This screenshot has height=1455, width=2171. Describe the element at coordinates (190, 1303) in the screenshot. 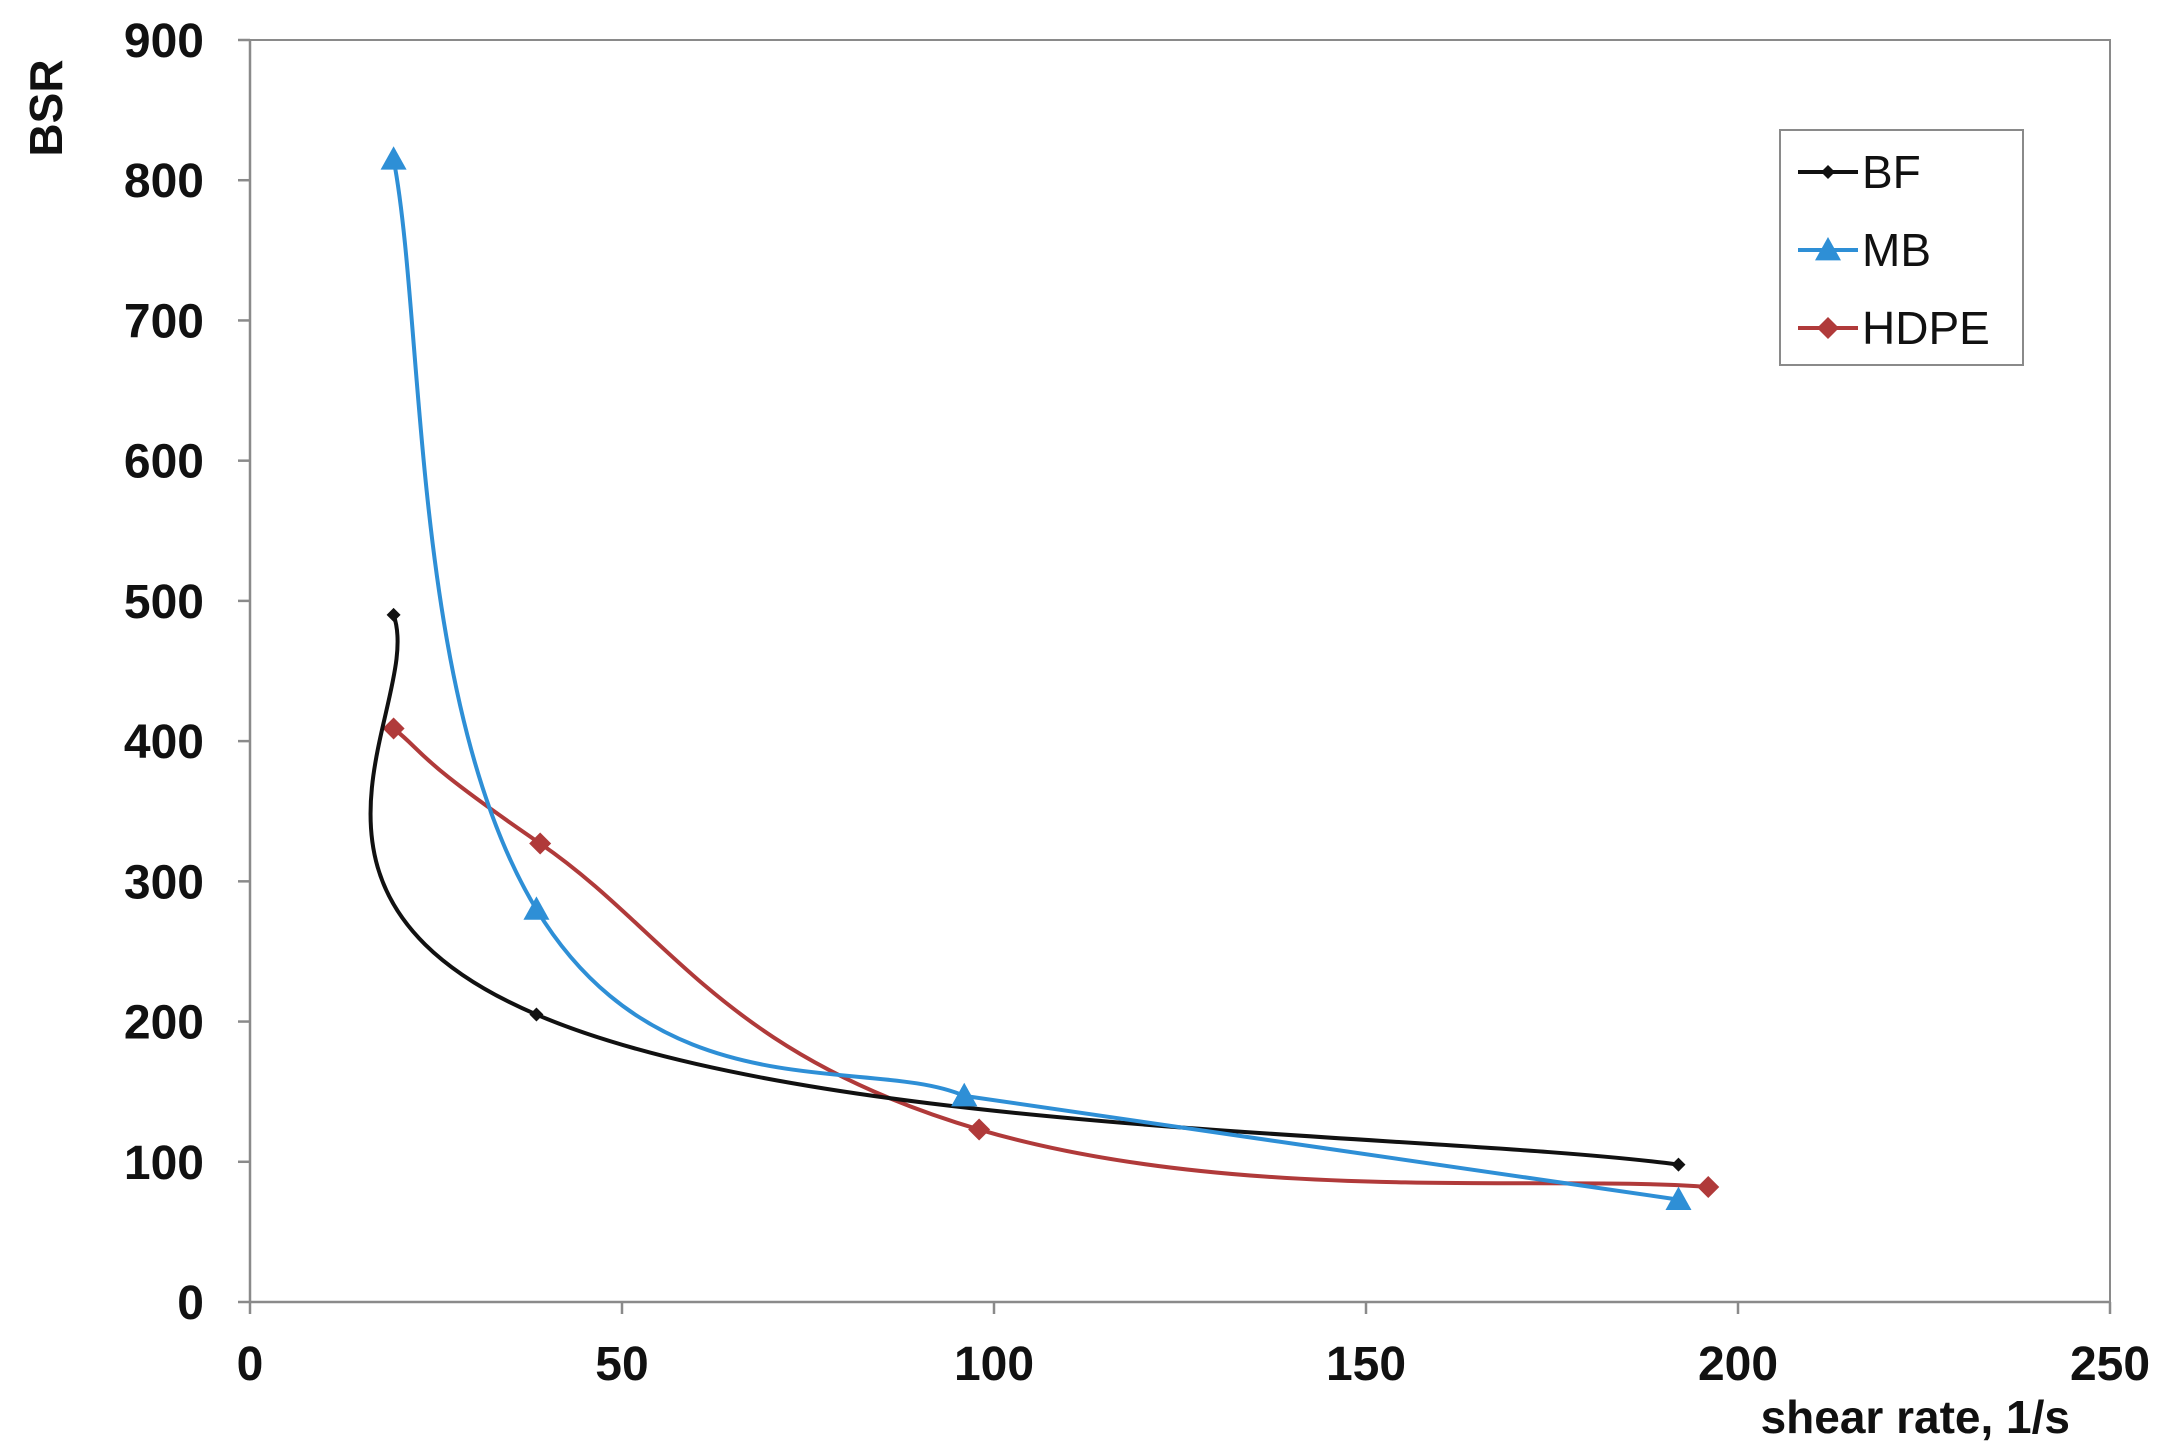

I see `y-tick-label: 0` at that location.